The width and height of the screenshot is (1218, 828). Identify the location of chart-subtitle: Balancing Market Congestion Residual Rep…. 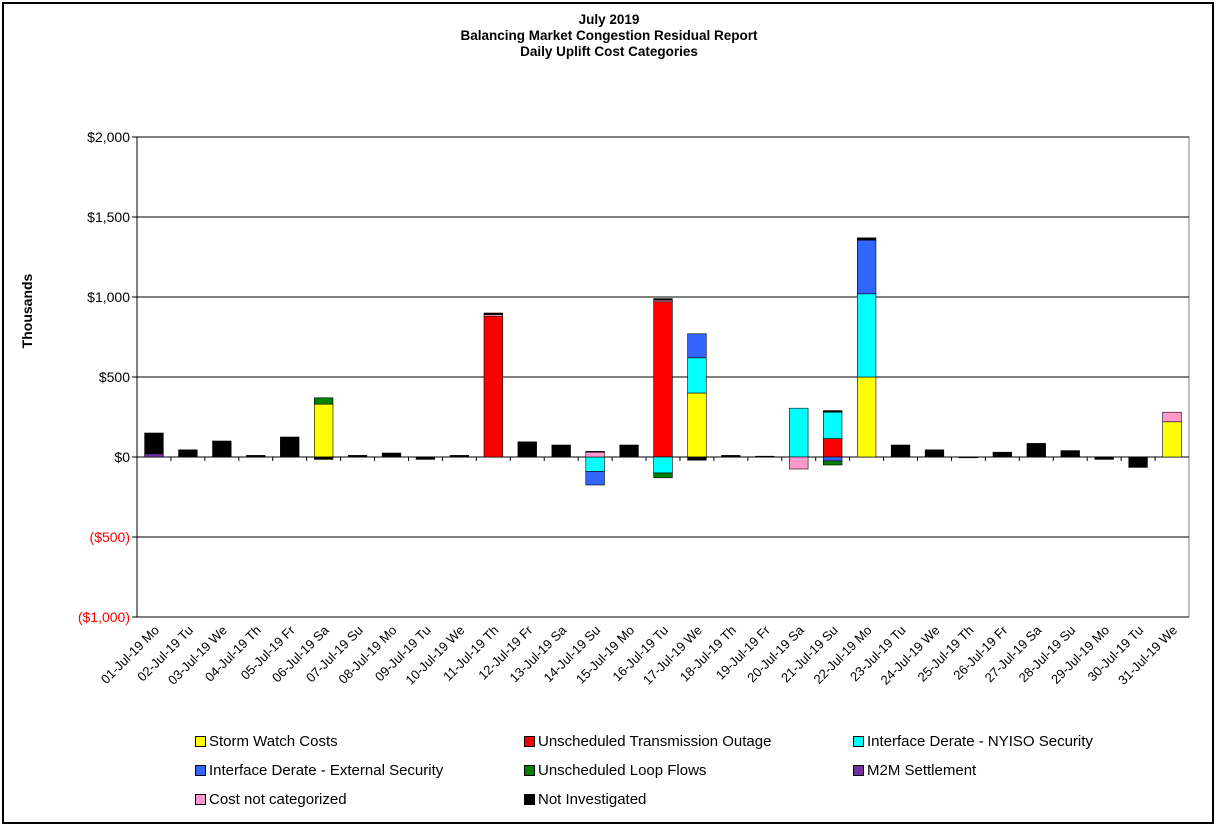
(609, 35).